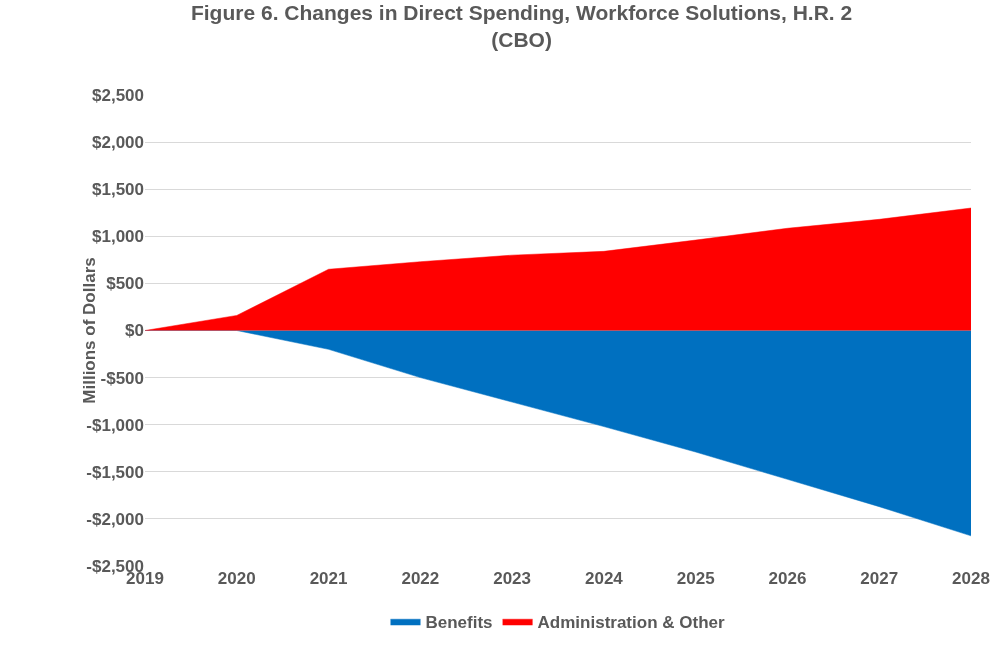 This screenshot has height=652, width=1003. I want to click on y-tick-label: -$2,000, so click(115, 519).